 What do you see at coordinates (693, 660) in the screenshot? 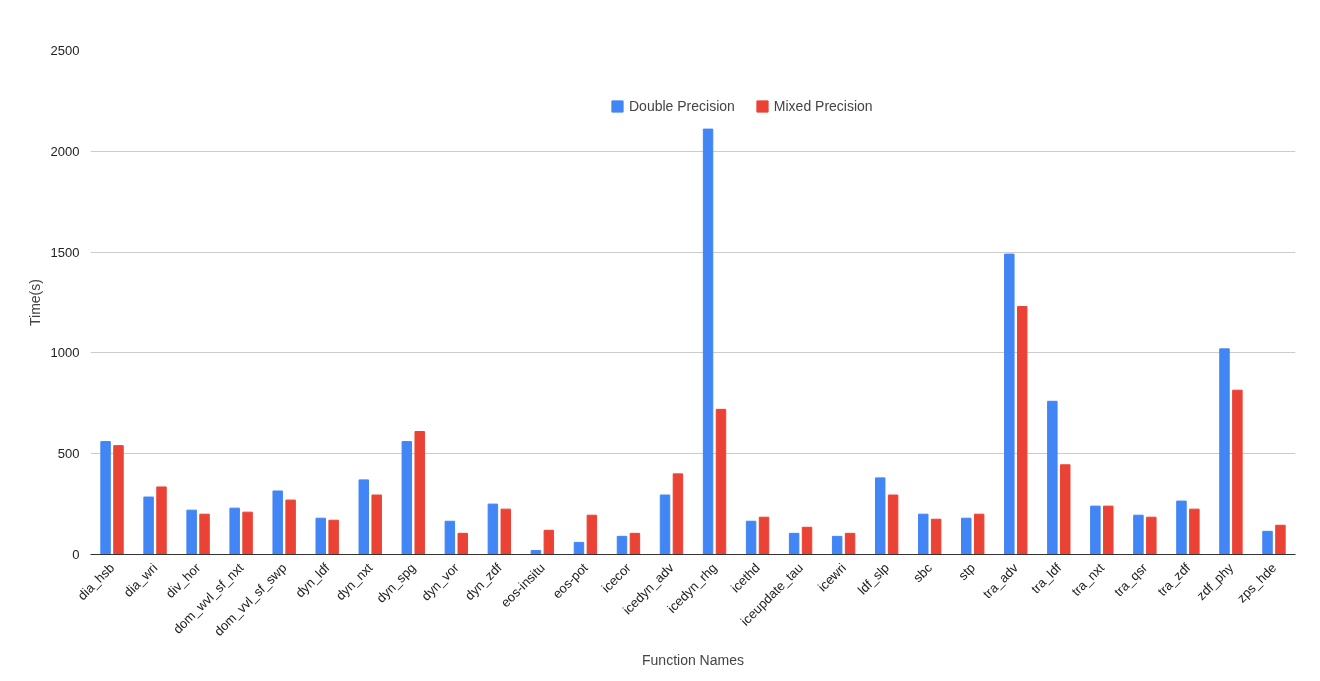
I see `x-axis-title: Function Names` at bounding box center [693, 660].